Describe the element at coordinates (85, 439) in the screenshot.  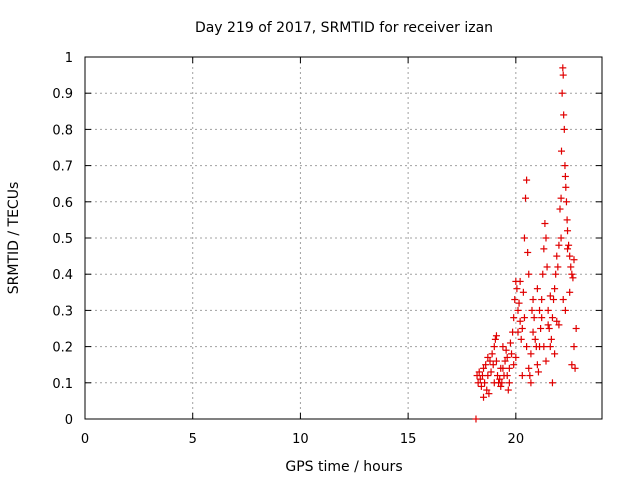
I see `x-tick-label: 0` at that location.